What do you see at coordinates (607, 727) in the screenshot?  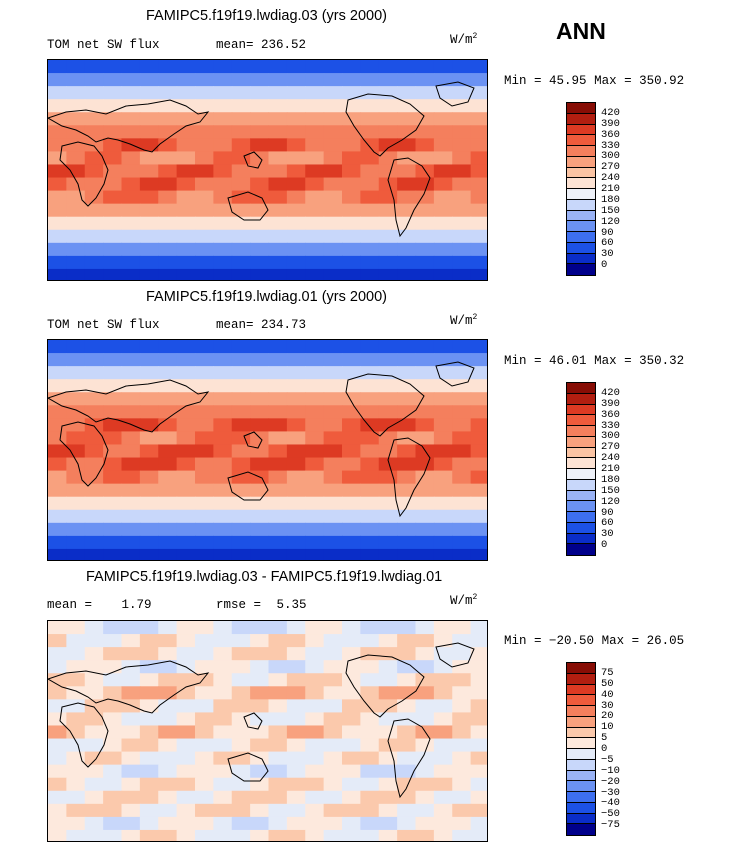 I see `colorbar-tick-label: 10` at bounding box center [607, 727].